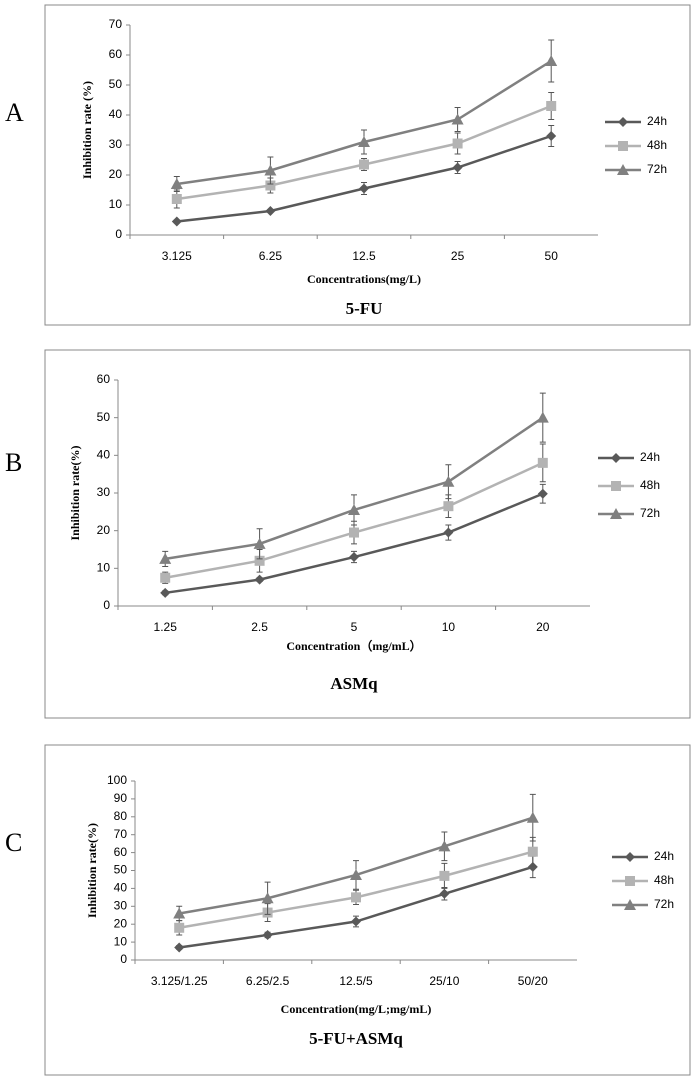 Image resolution: width=700 pixels, height=1081 pixels. What do you see at coordinates (356, 981) in the screenshot?
I see `x-tick-label: 12.5/5` at bounding box center [356, 981].